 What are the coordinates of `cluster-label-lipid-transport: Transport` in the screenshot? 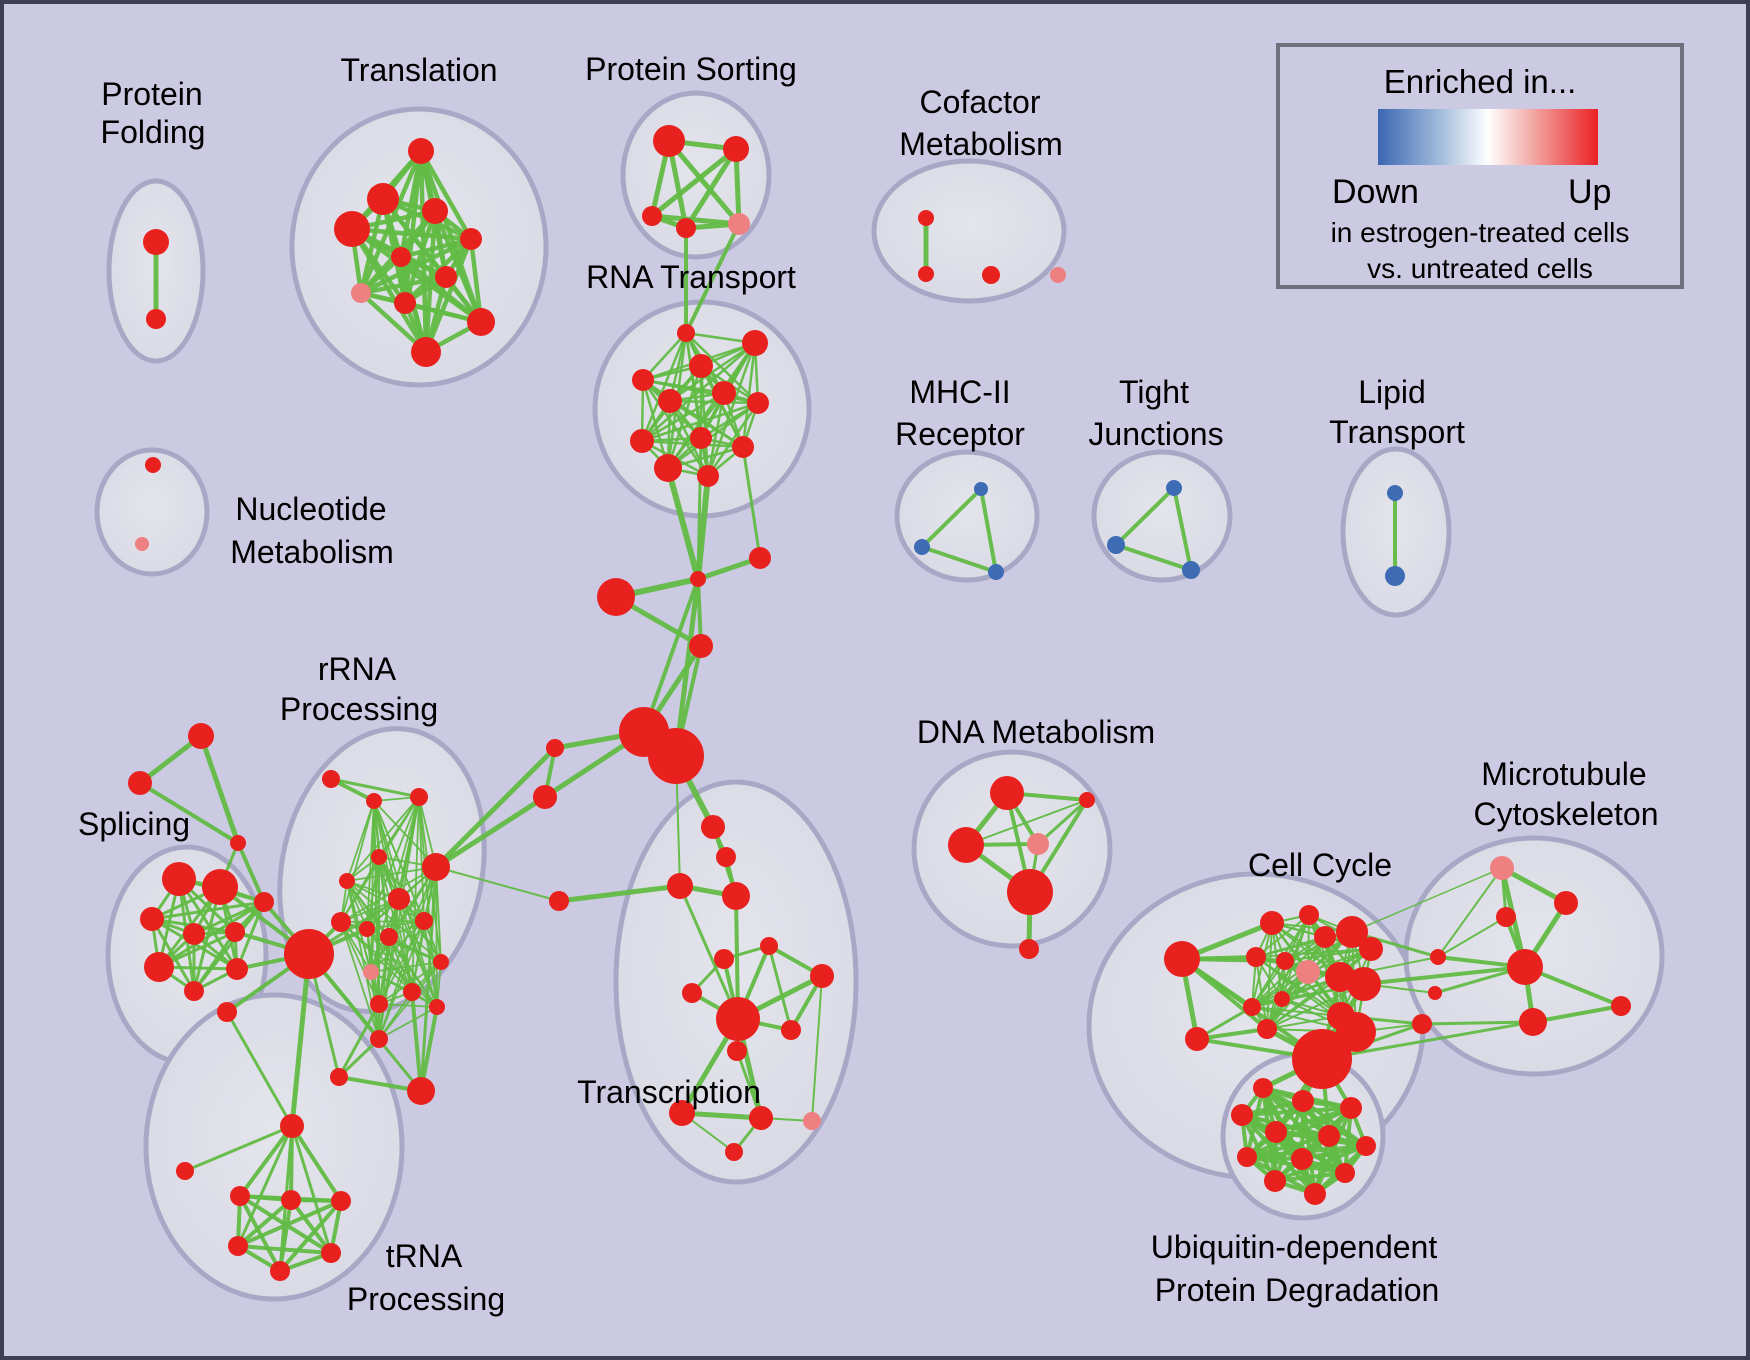 It's located at (1397, 432).